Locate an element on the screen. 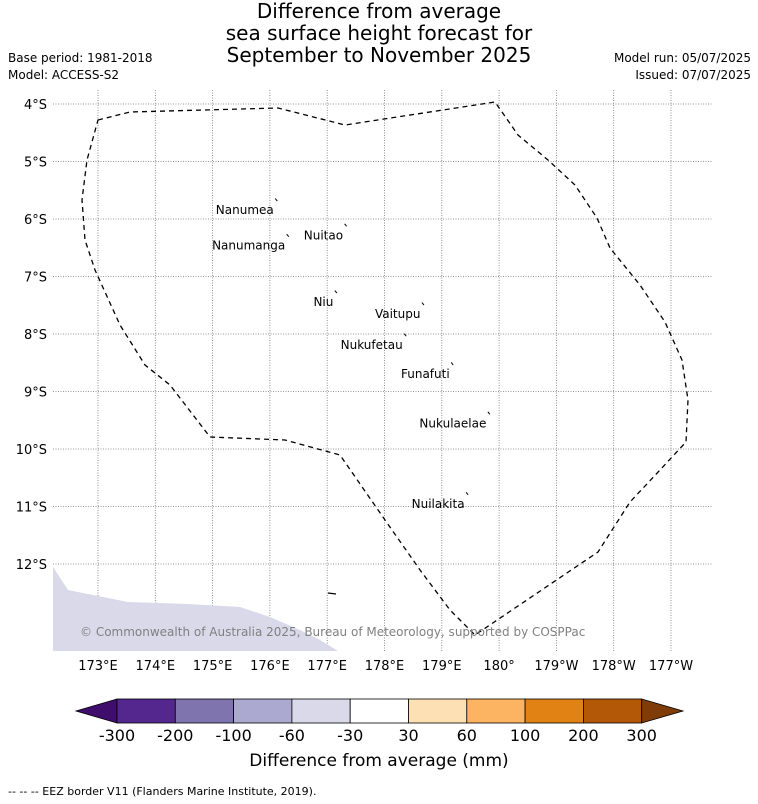  base-period: Base period: 1981-2018 is located at coordinates (80, 58).